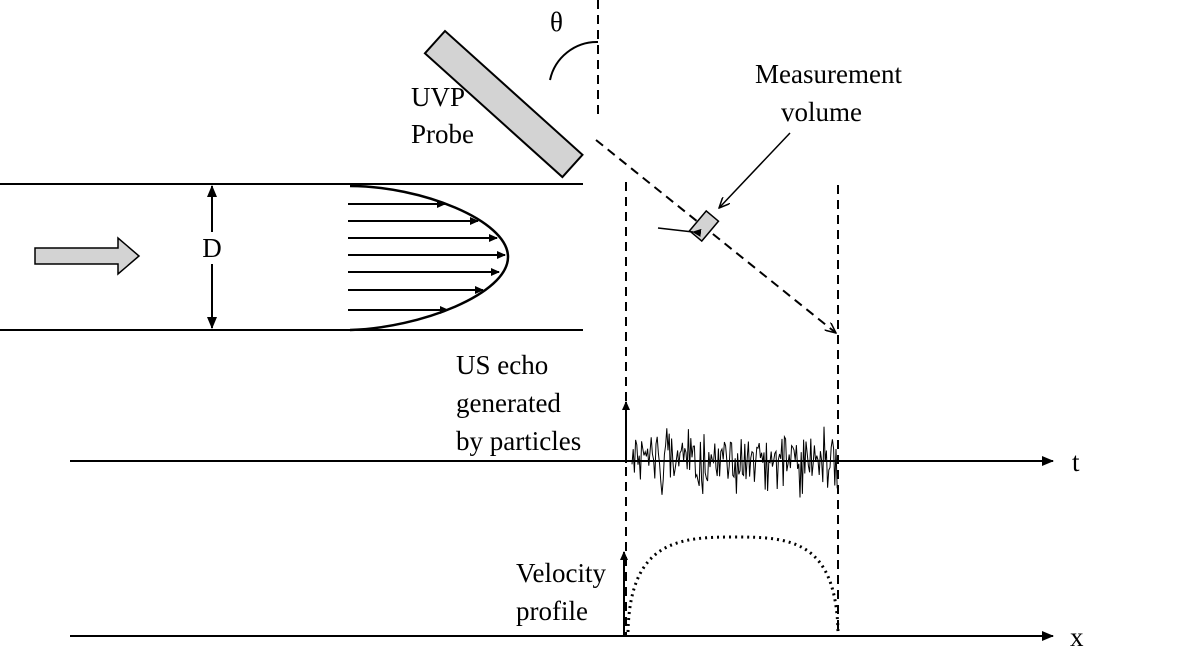 The height and width of the screenshot is (651, 1181). Describe the element at coordinates (508, 403) in the screenshot. I see `echo-label-line2: generated` at that location.